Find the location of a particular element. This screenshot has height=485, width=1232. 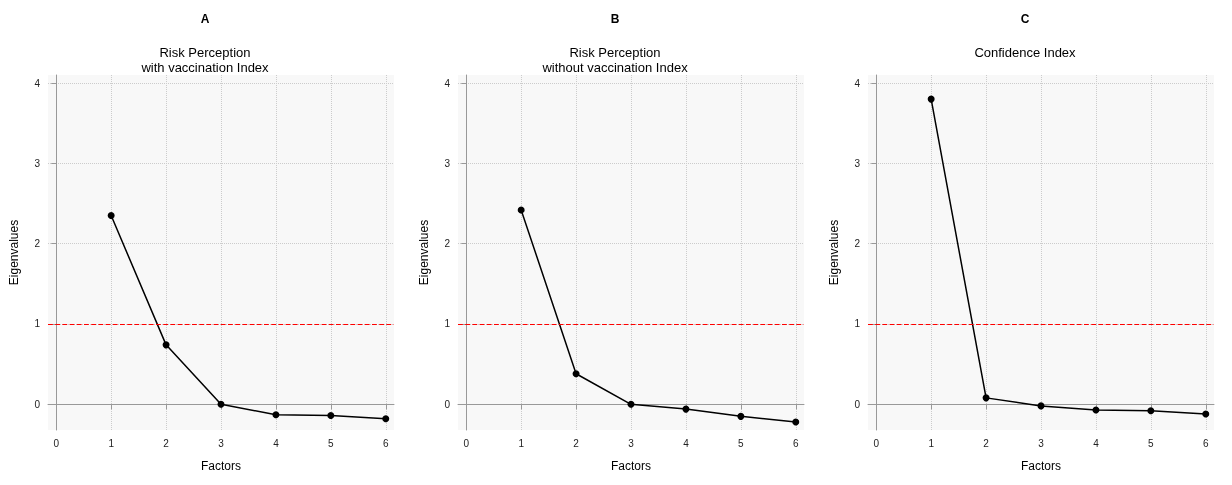

chart-subtitle: Risk Perception with vaccination Index is located at coordinates (205, 60).